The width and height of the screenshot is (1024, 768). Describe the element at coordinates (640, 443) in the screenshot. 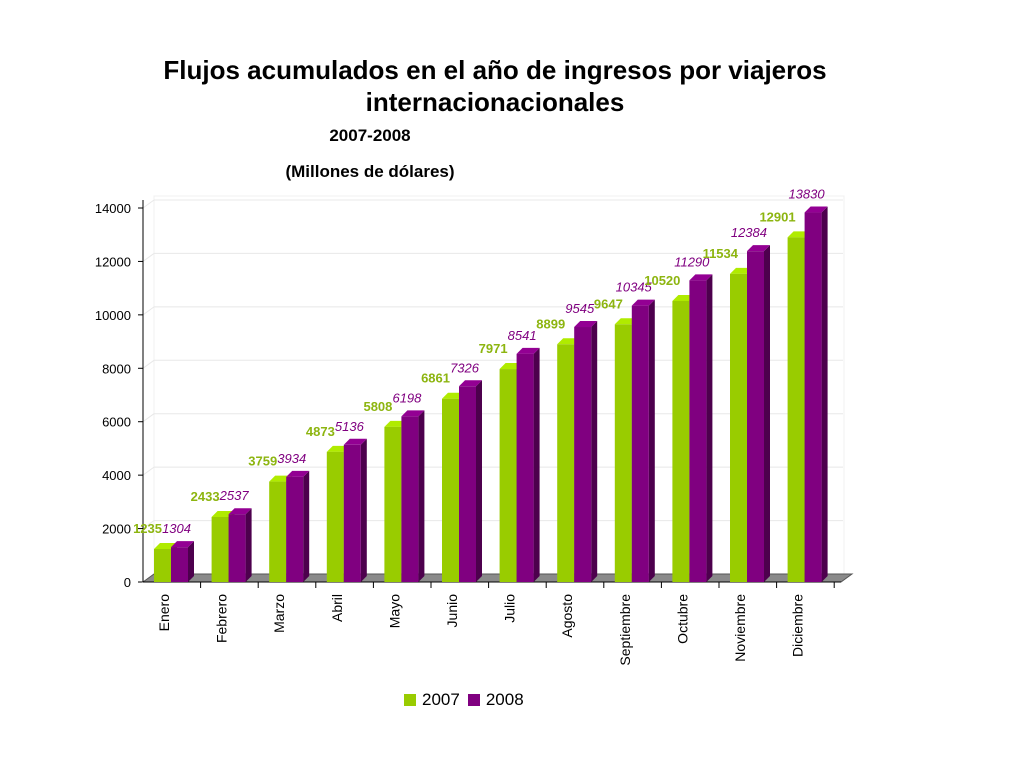

I see `bar-2008-septiembre-front` at that location.